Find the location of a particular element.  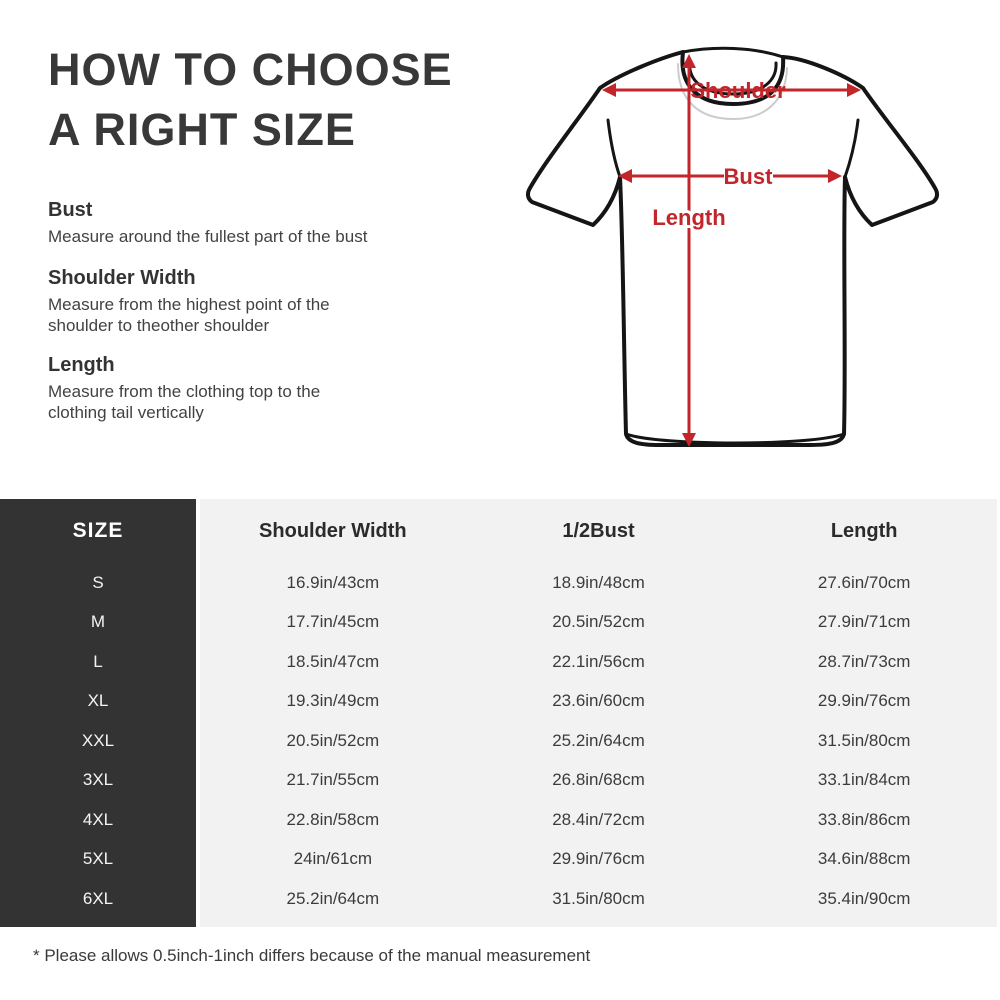

cell-half-bust: 25.2in/64cm is located at coordinates (598, 740).